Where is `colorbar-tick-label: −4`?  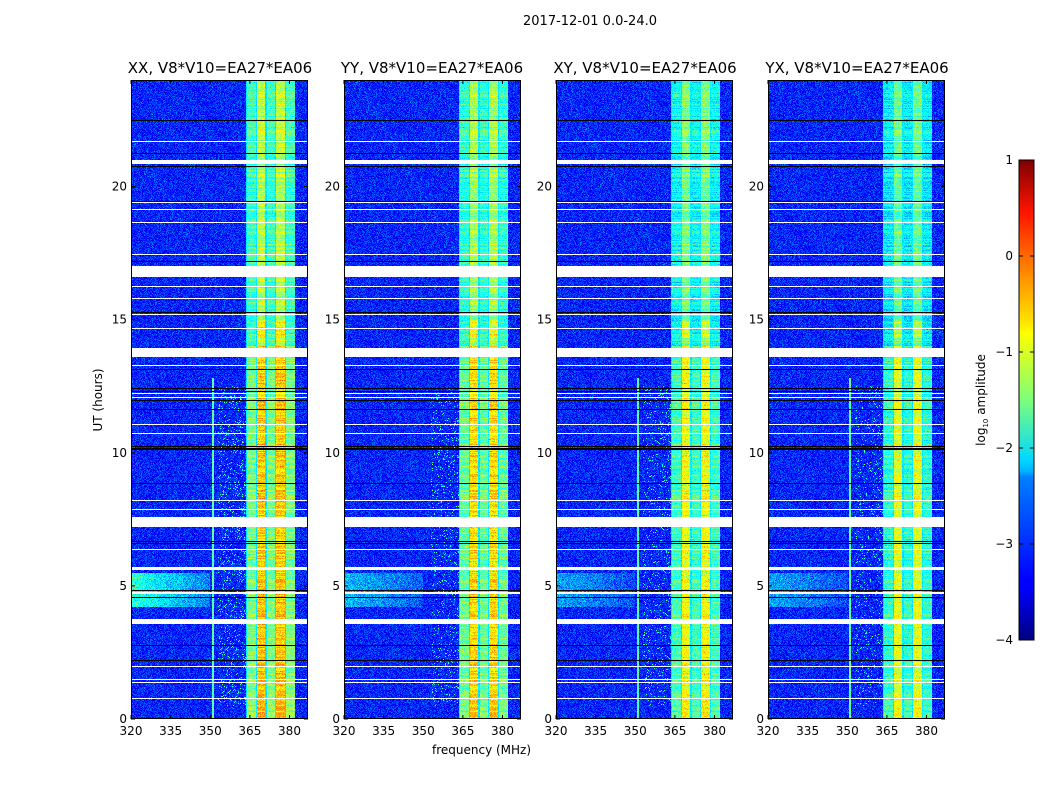
colorbar-tick-label: −4 is located at coordinates (1004, 640).